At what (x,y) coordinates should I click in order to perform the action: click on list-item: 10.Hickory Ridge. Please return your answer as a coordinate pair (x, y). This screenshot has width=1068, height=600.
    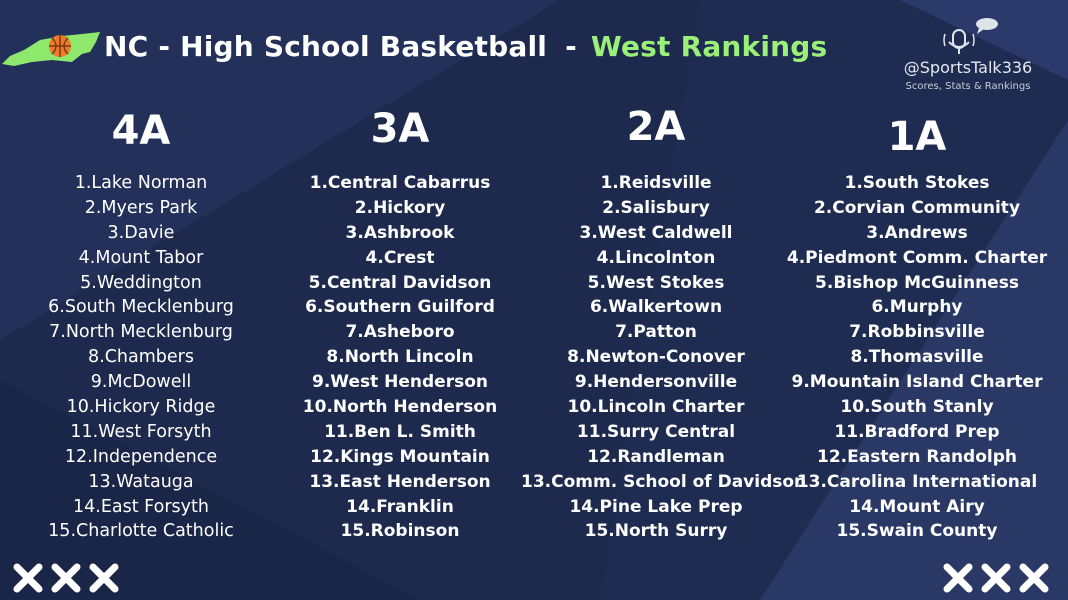
    Looking at the image, I should click on (141, 407).